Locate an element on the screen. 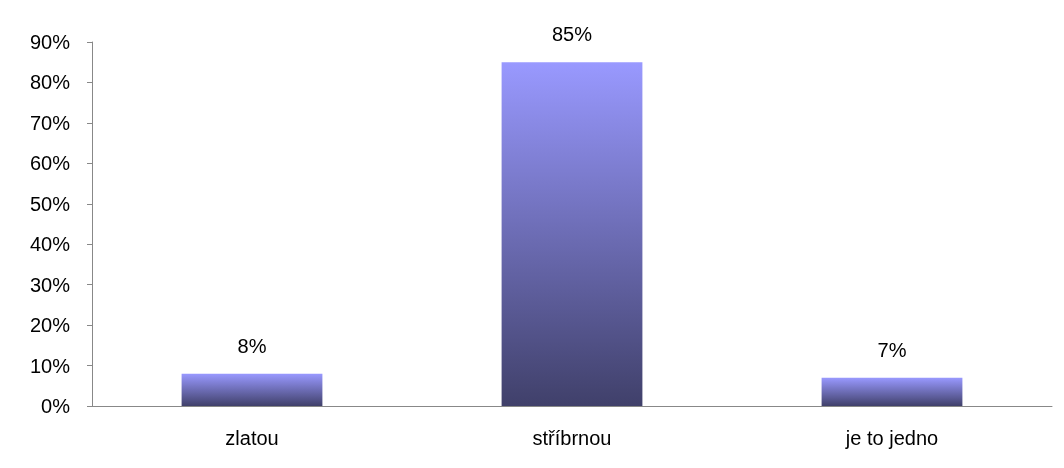  y-tick-label: 90% is located at coordinates (50, 42).